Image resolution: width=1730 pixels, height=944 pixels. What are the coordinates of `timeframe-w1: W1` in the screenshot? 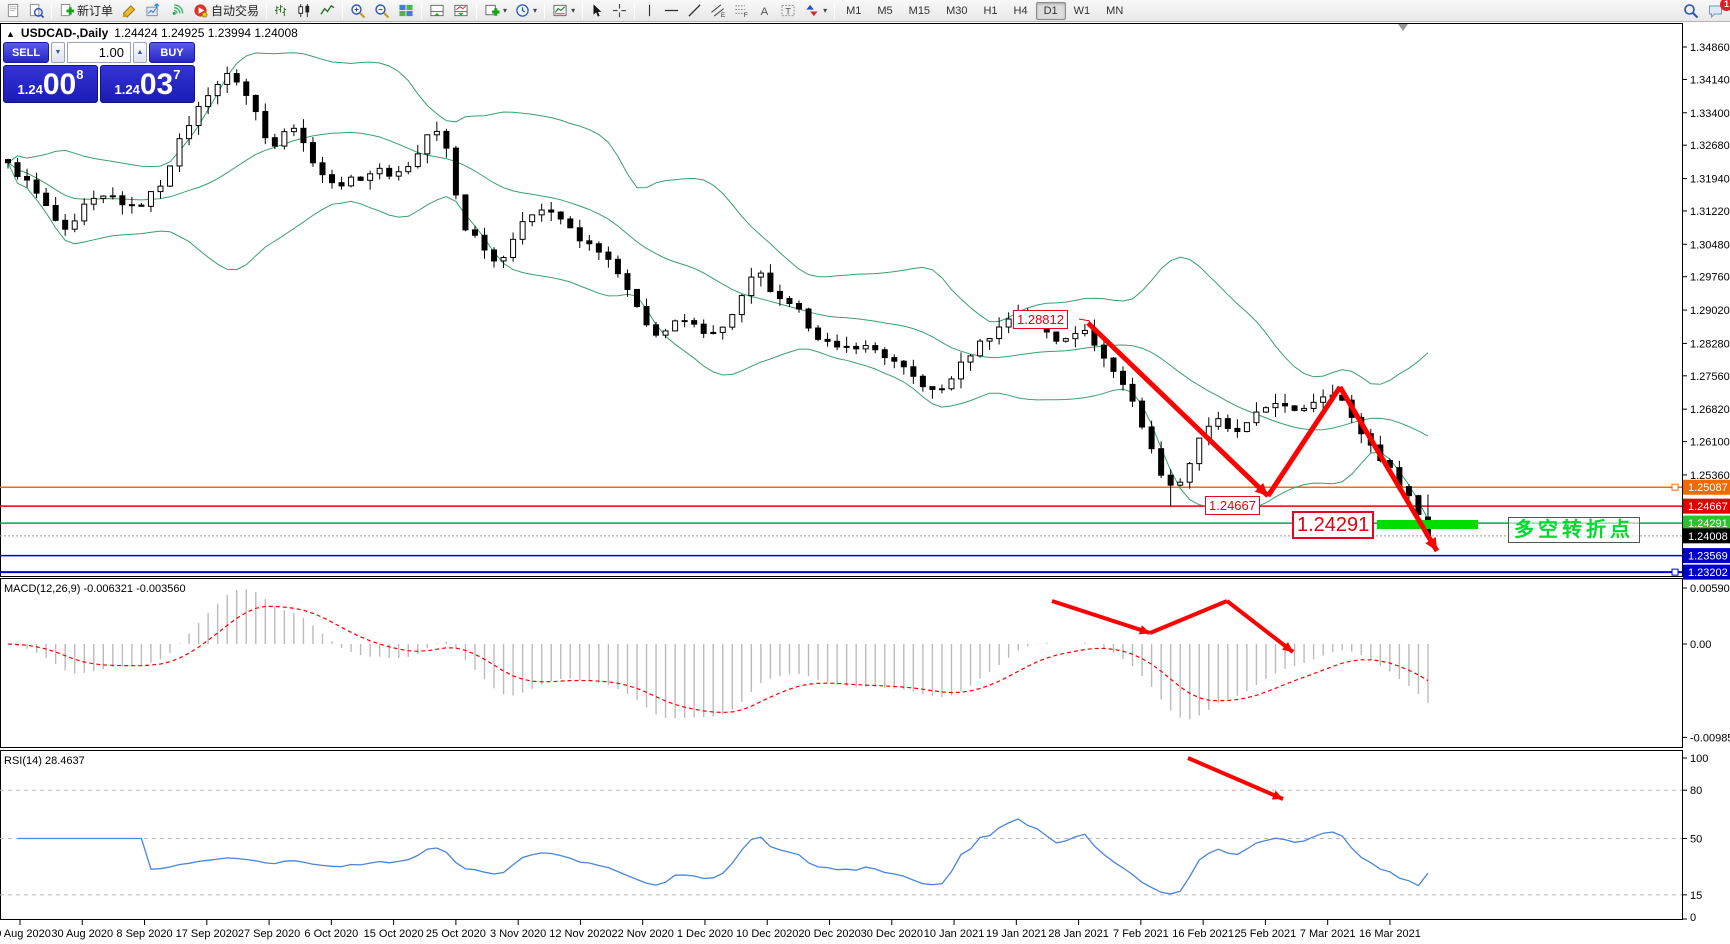 It's located at (1082, 10).